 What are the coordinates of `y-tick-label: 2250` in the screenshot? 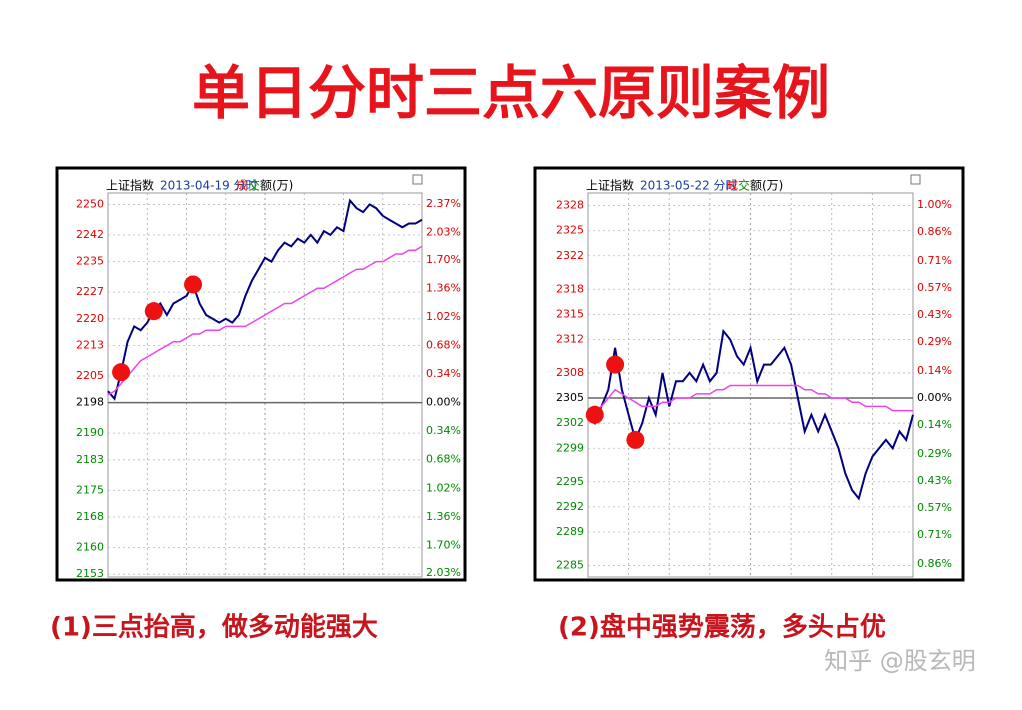 It's located at (90, 203).